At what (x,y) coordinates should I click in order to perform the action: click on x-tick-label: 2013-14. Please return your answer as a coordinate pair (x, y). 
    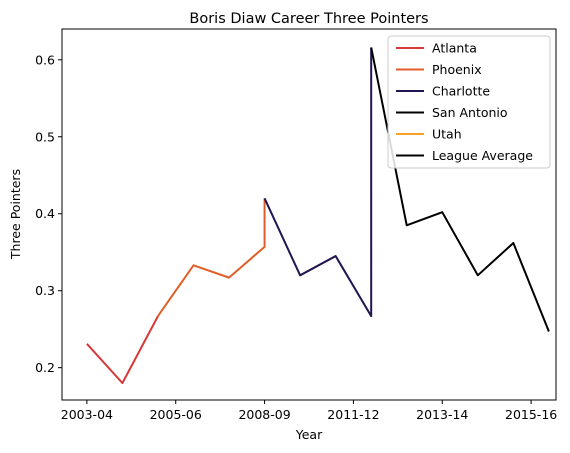
    Looking at the image, I should click on (442, 414).